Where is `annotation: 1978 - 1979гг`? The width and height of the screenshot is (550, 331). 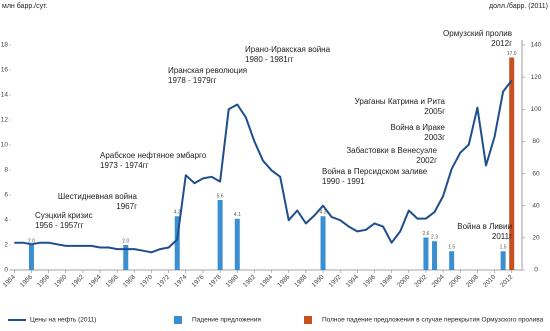 annotation: 1978 - 1979гг is located at coordinates (192, 80).